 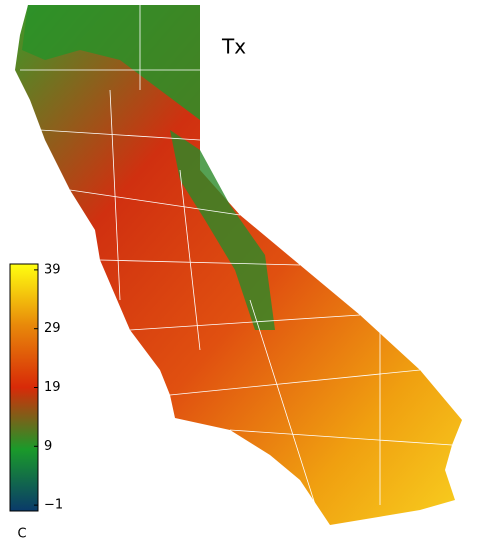 I want to click on colorbar-tick-label: −1, so click(x=53, y=505).